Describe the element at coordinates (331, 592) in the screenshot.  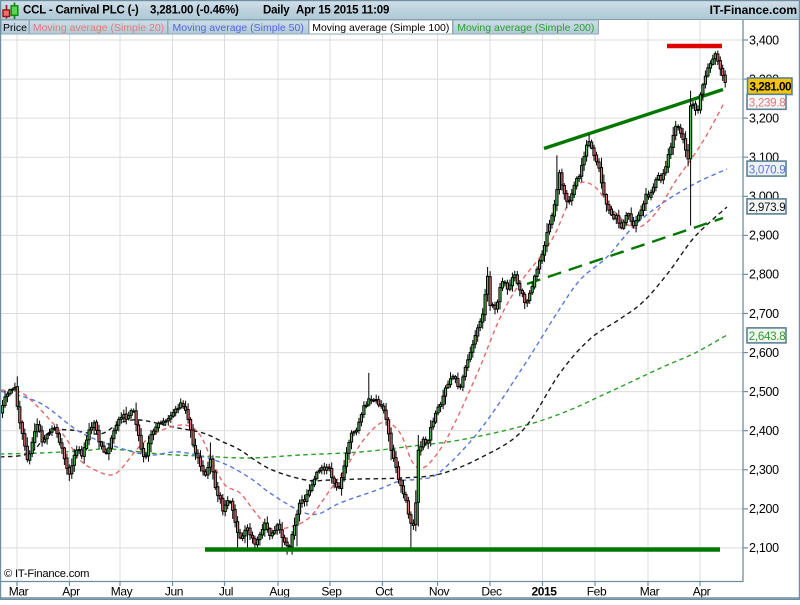
I see `svg-text: Sep` at that location.